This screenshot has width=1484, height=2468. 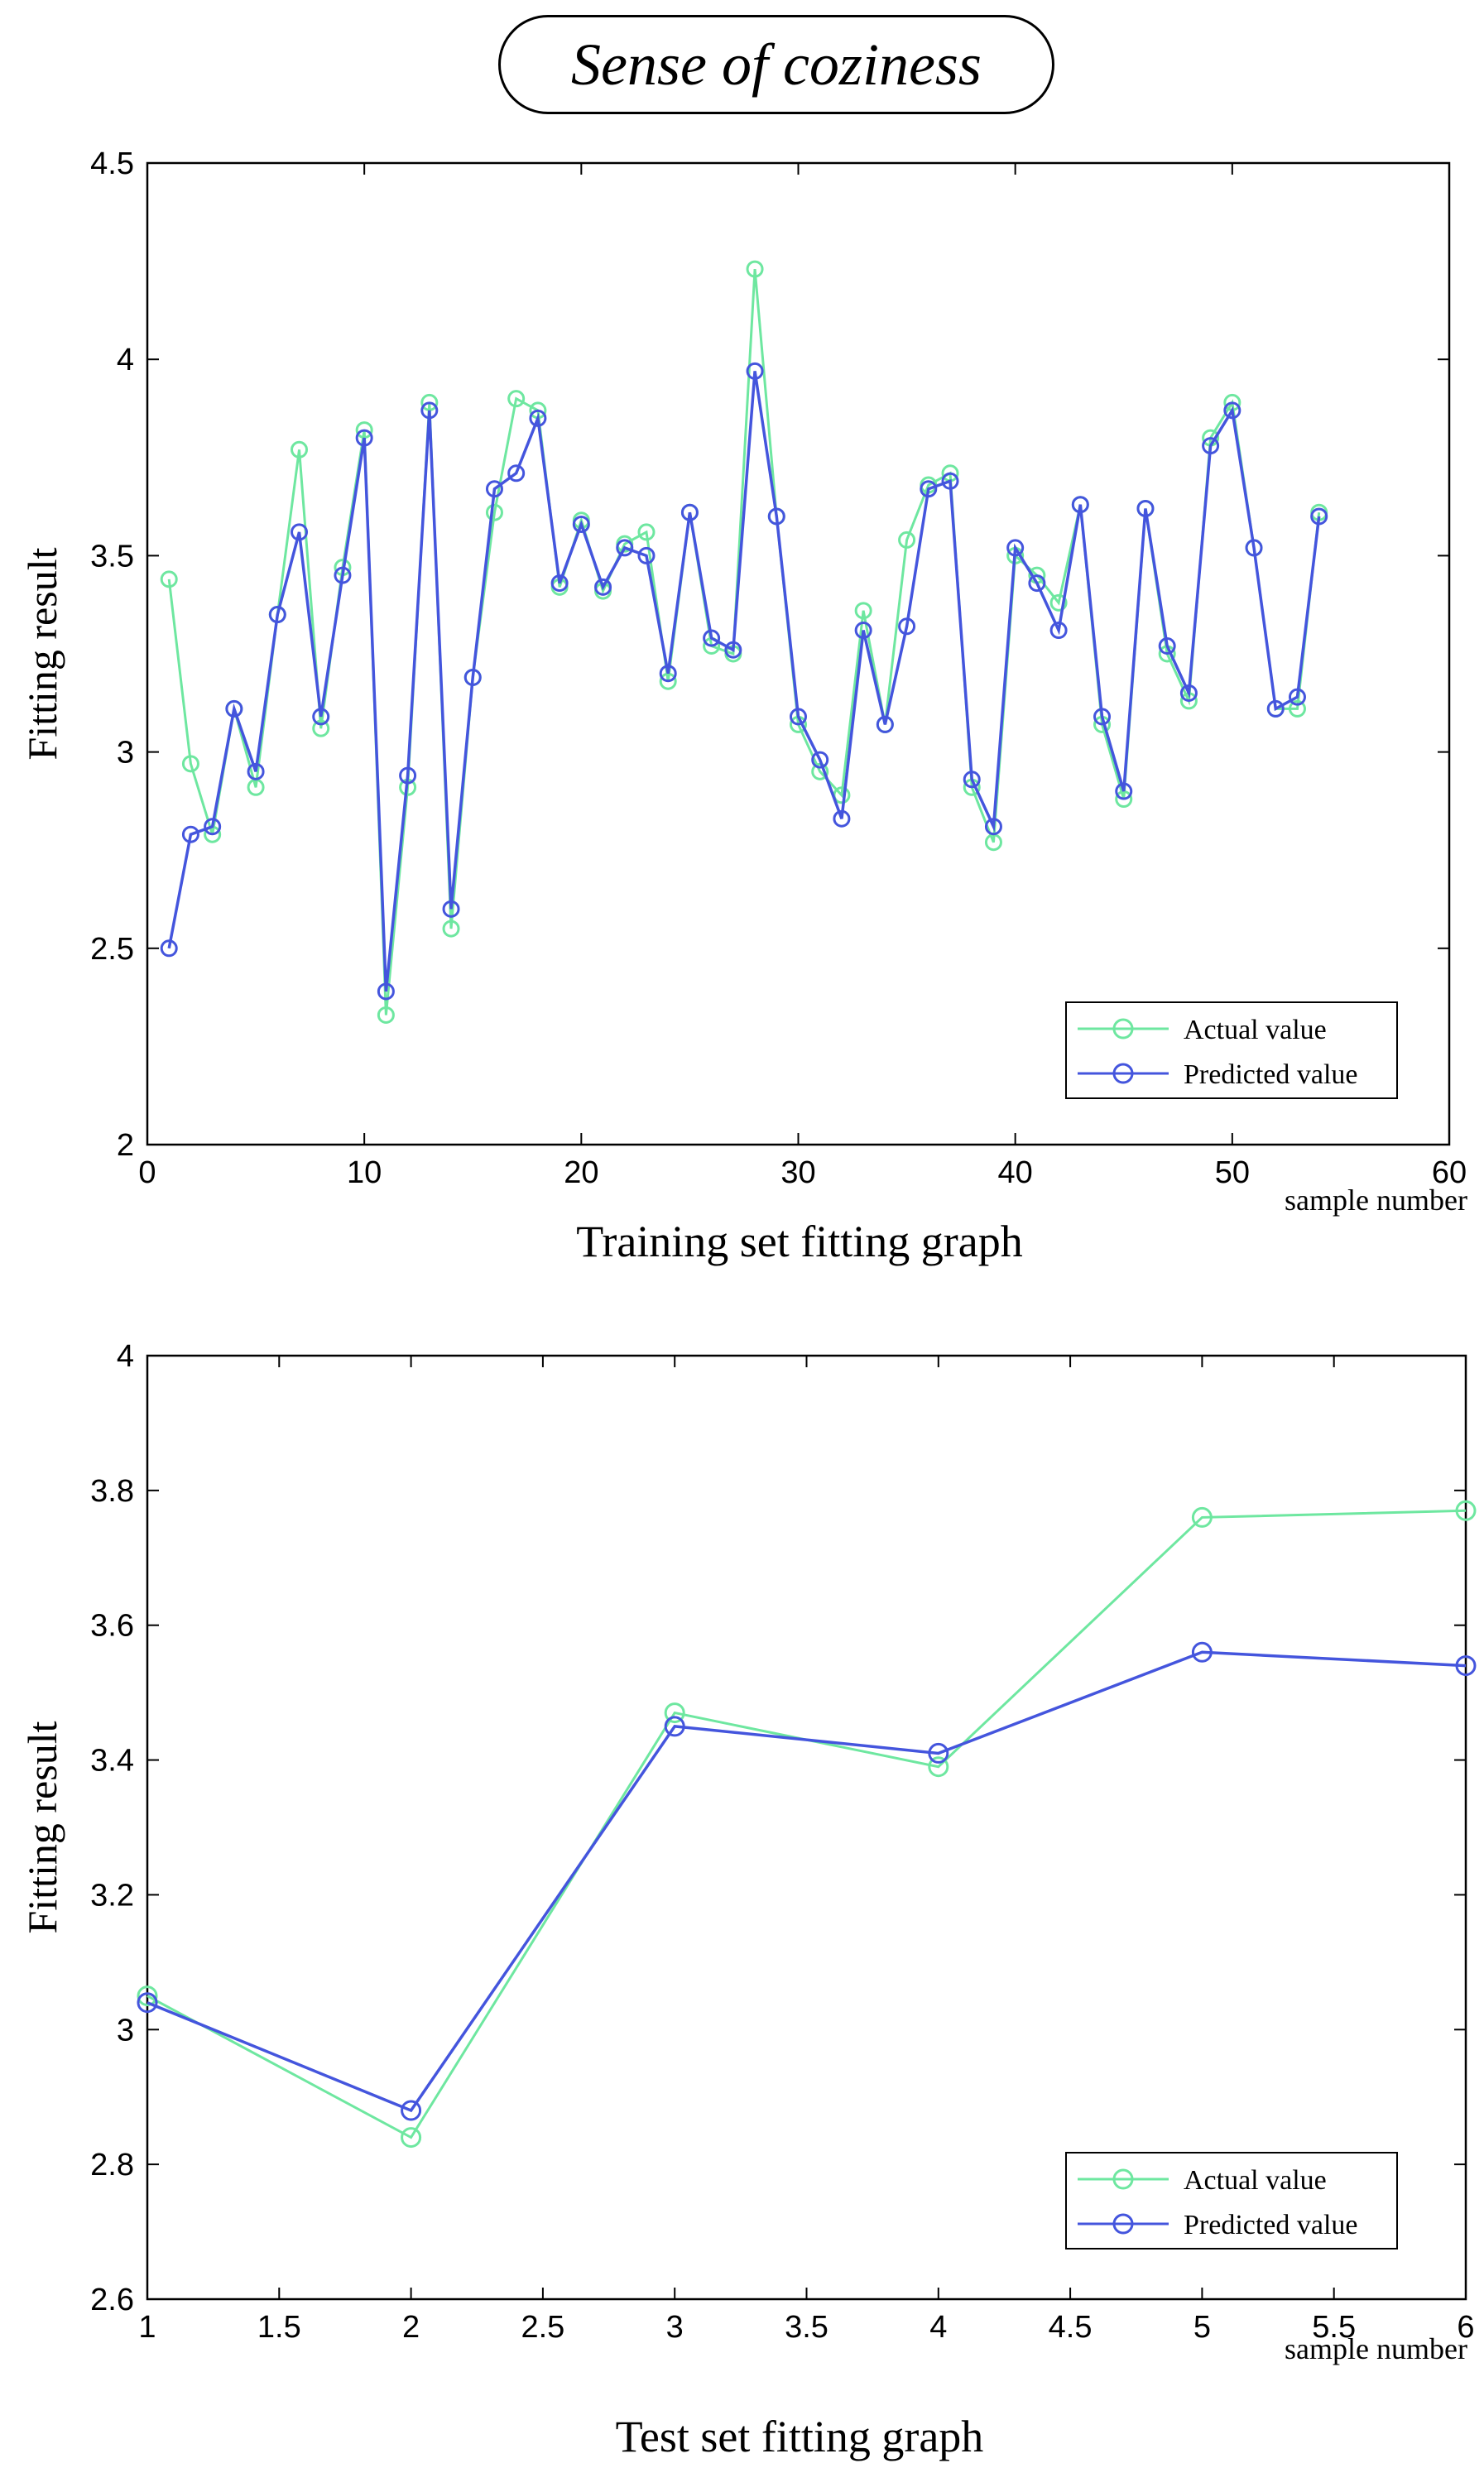 I want to click on y-tick-label: 3.6, so click(x=112, y=1626).